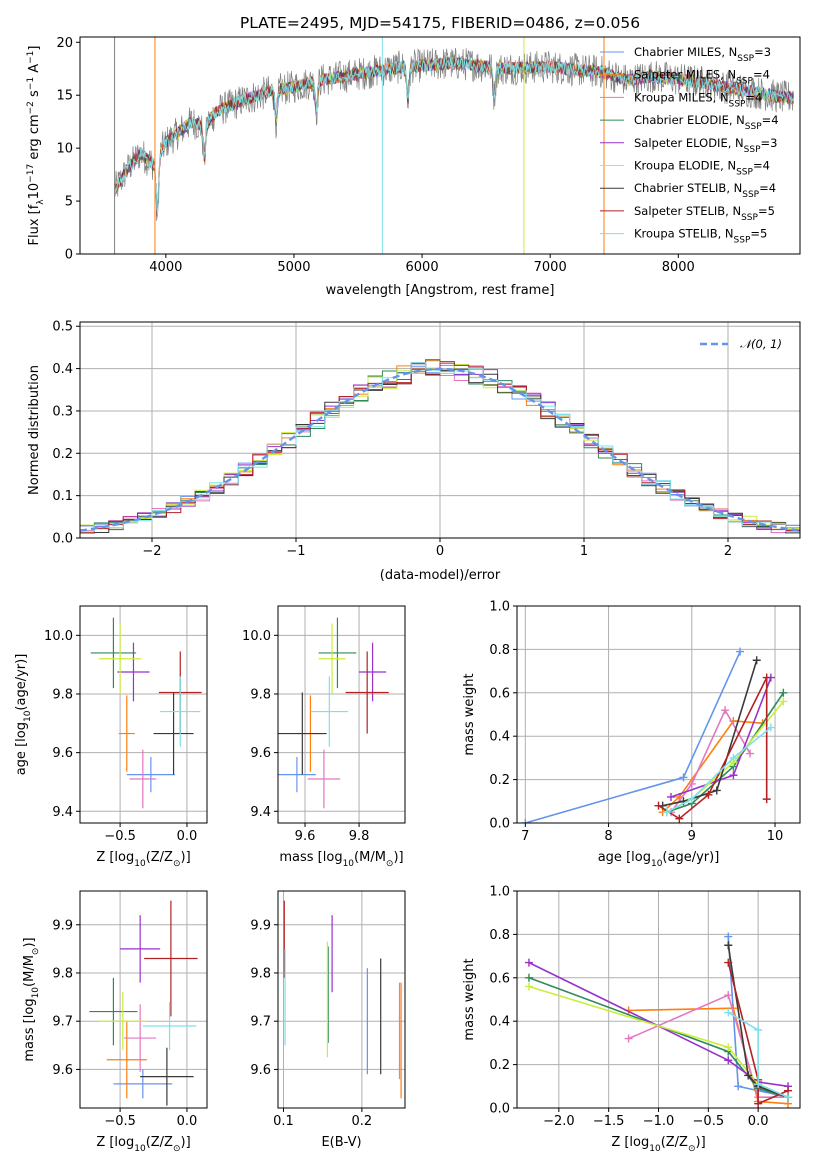 The height and width of the screenshot is (1170, 819). Describe the element at coordinates (758, 234) in the screenshot. I see `label-part: =5` at that location.